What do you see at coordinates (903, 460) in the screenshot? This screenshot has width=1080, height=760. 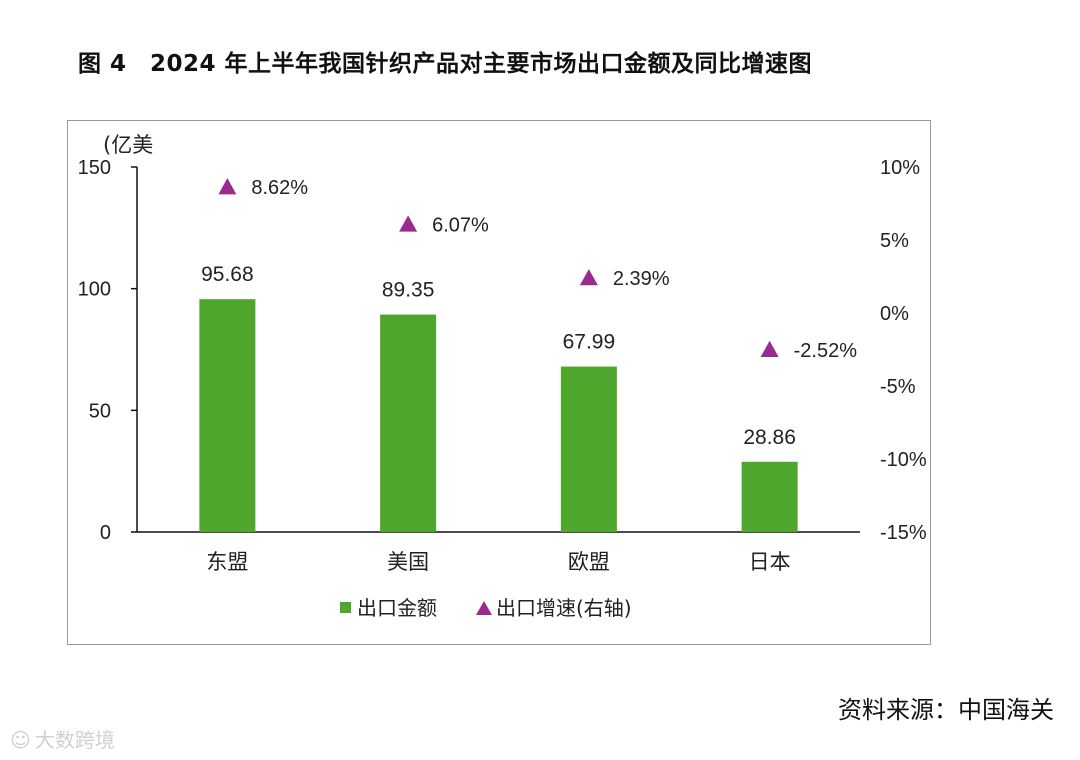 I see `right-axis-tick-label: -10%` at bounding box center [903, 460].